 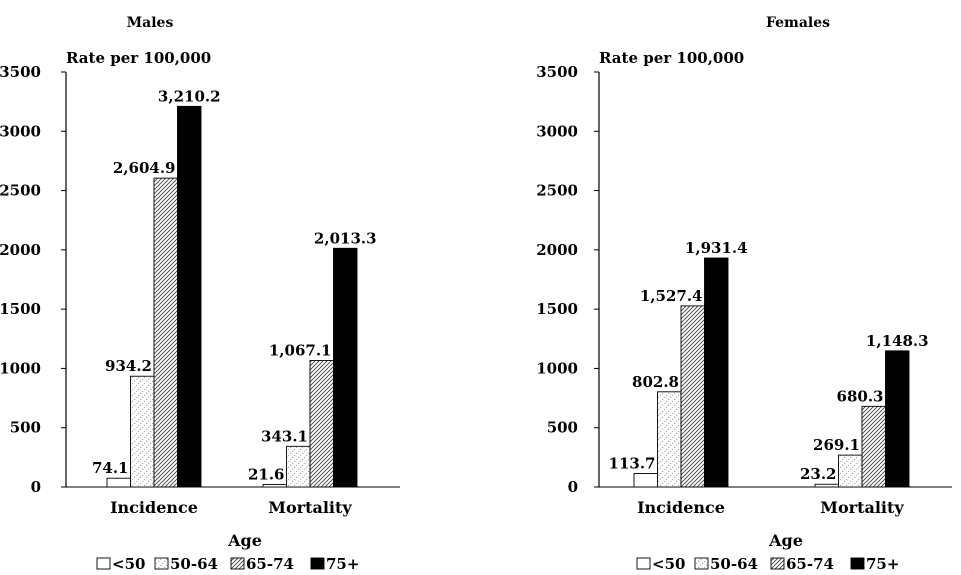 I want to click on data-label: 1,067.1, so click(x=300, y=350).